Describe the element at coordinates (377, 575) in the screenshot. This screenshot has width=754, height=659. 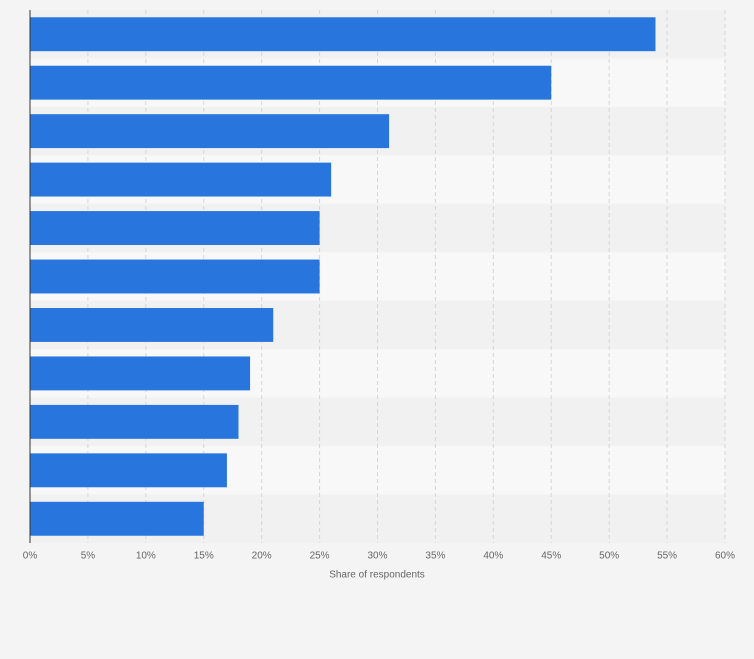
I see `x-axis-title: Share of respondents` at that location.